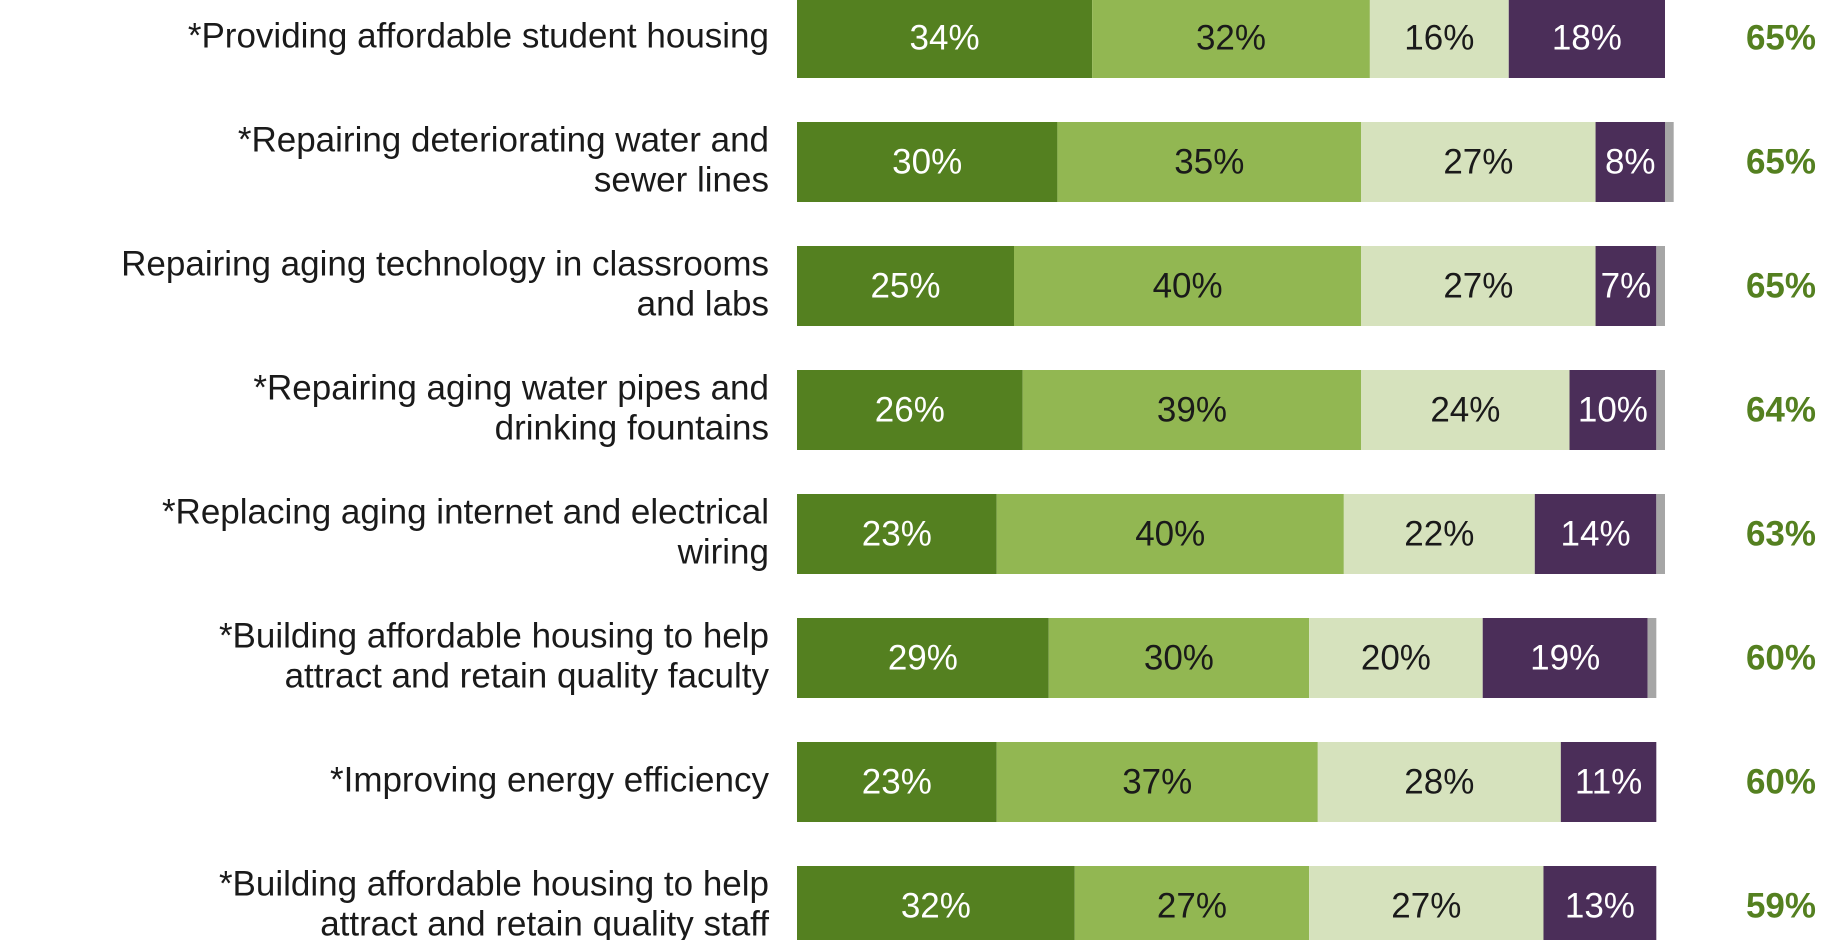  I want to click on category-label: sewer lines, so click(681, 179).